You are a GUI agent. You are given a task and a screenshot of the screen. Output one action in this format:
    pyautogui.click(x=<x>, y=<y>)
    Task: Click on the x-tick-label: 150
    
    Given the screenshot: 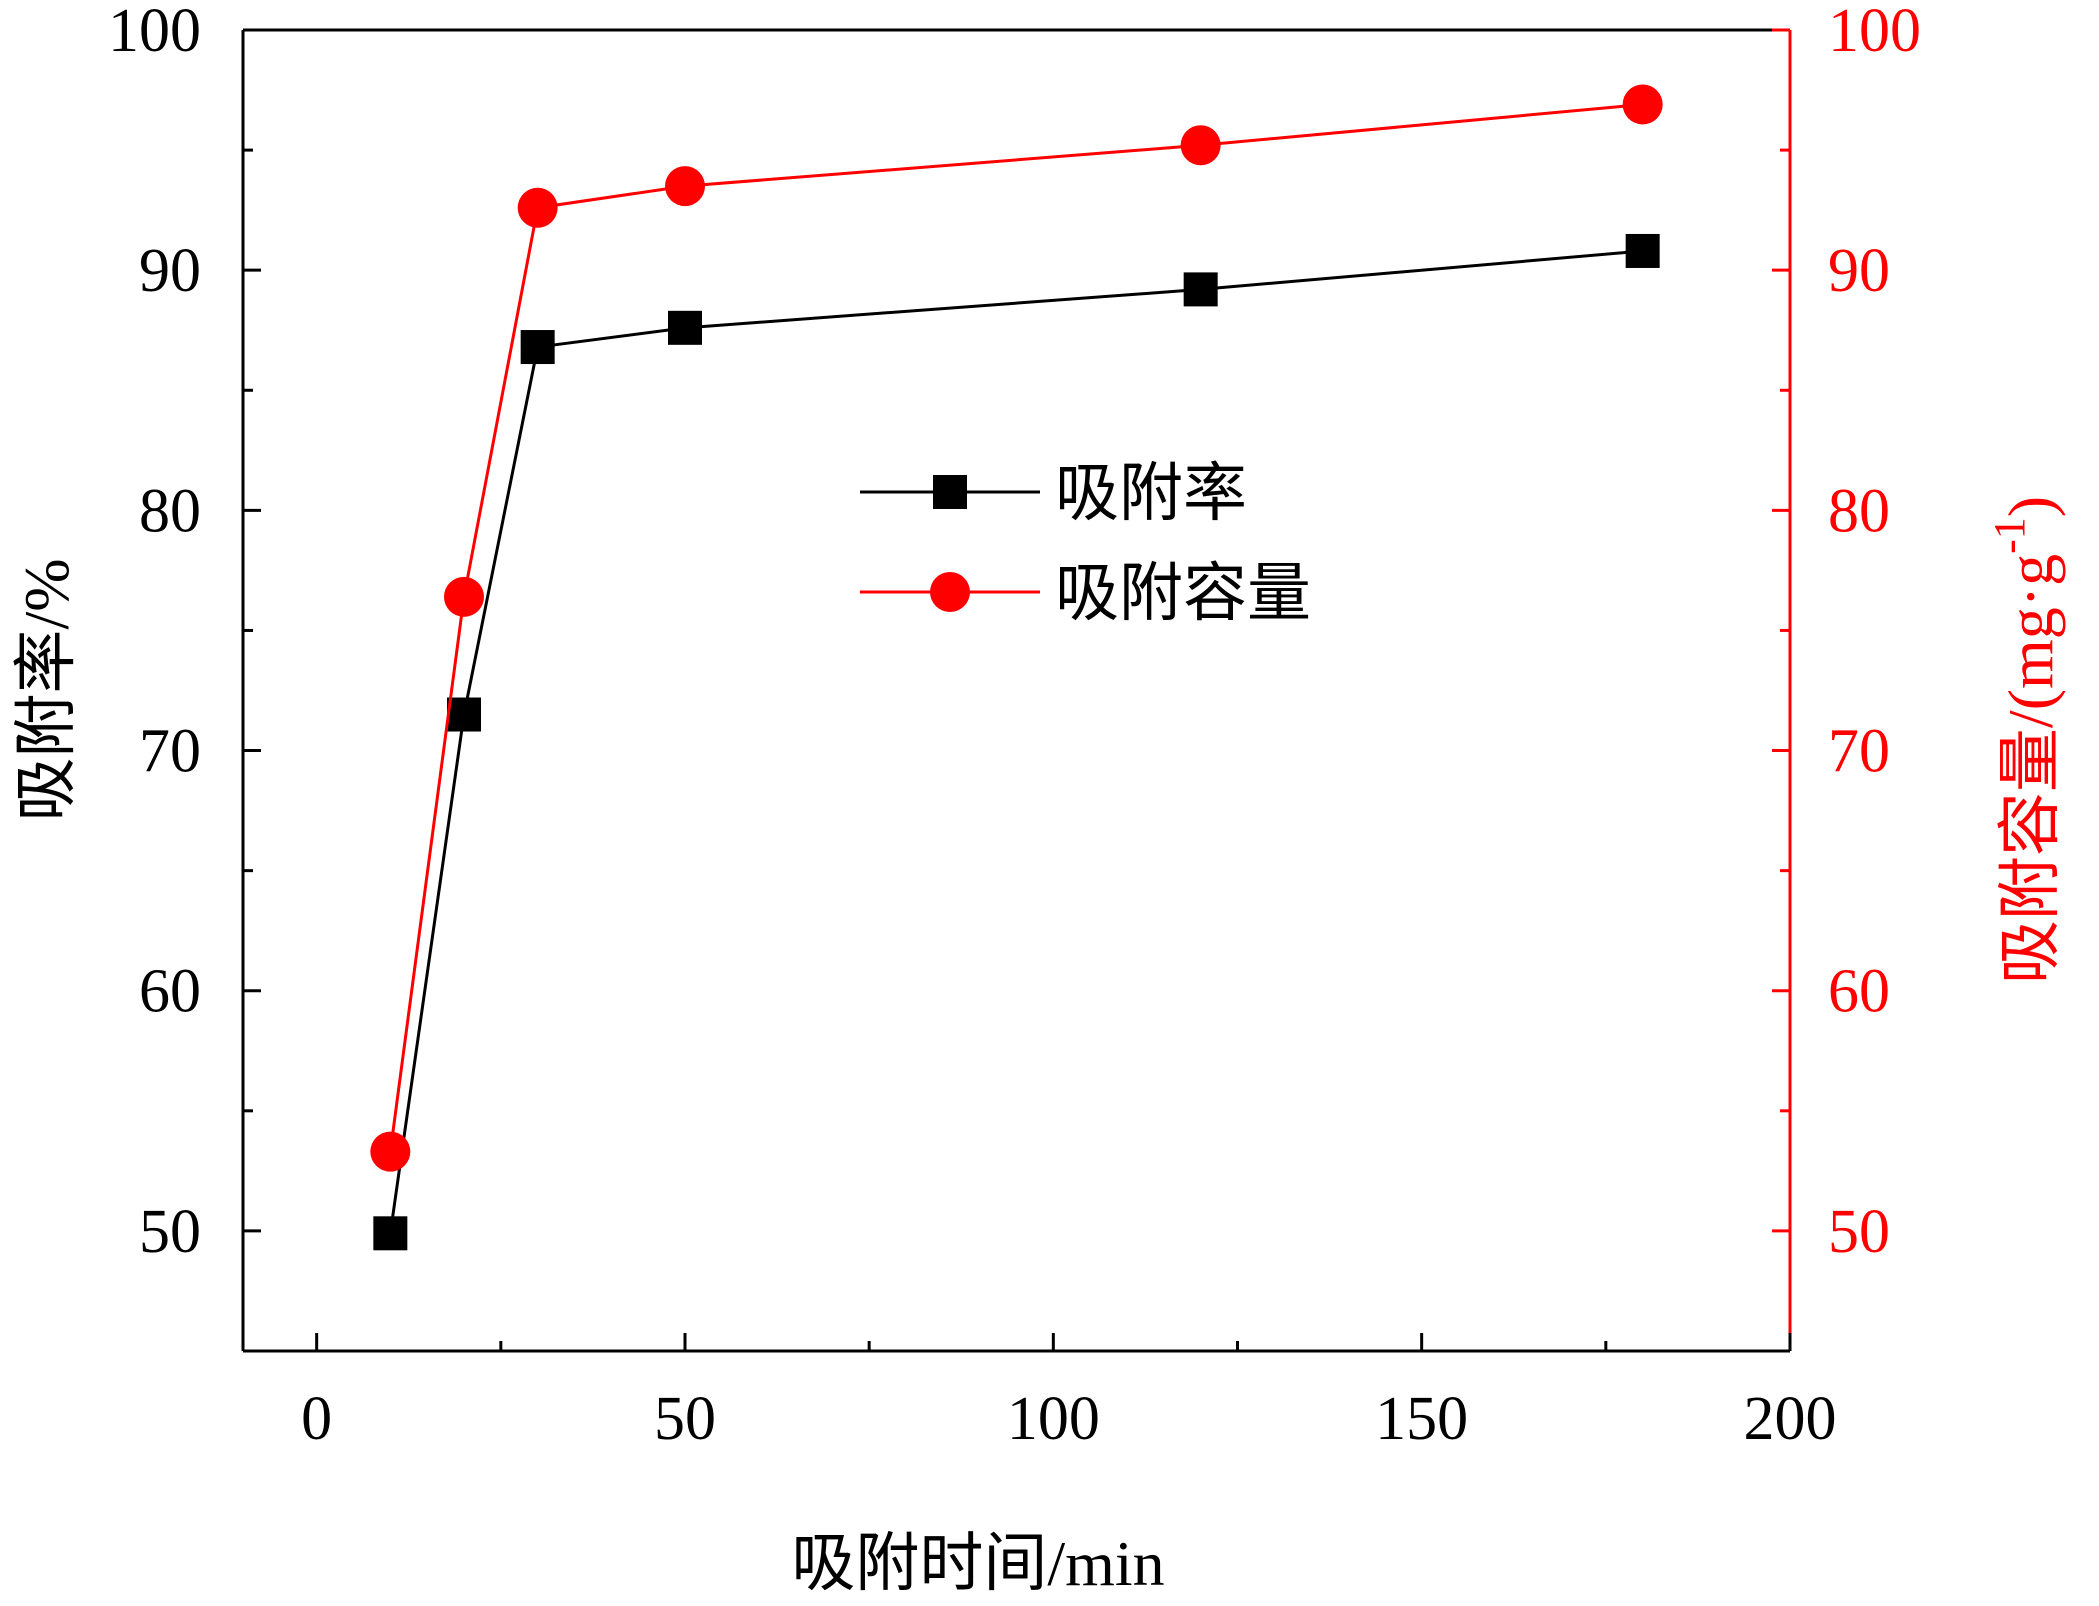 What is the action you would take?
    pyautogui.click(x=1421, y=1419)
    